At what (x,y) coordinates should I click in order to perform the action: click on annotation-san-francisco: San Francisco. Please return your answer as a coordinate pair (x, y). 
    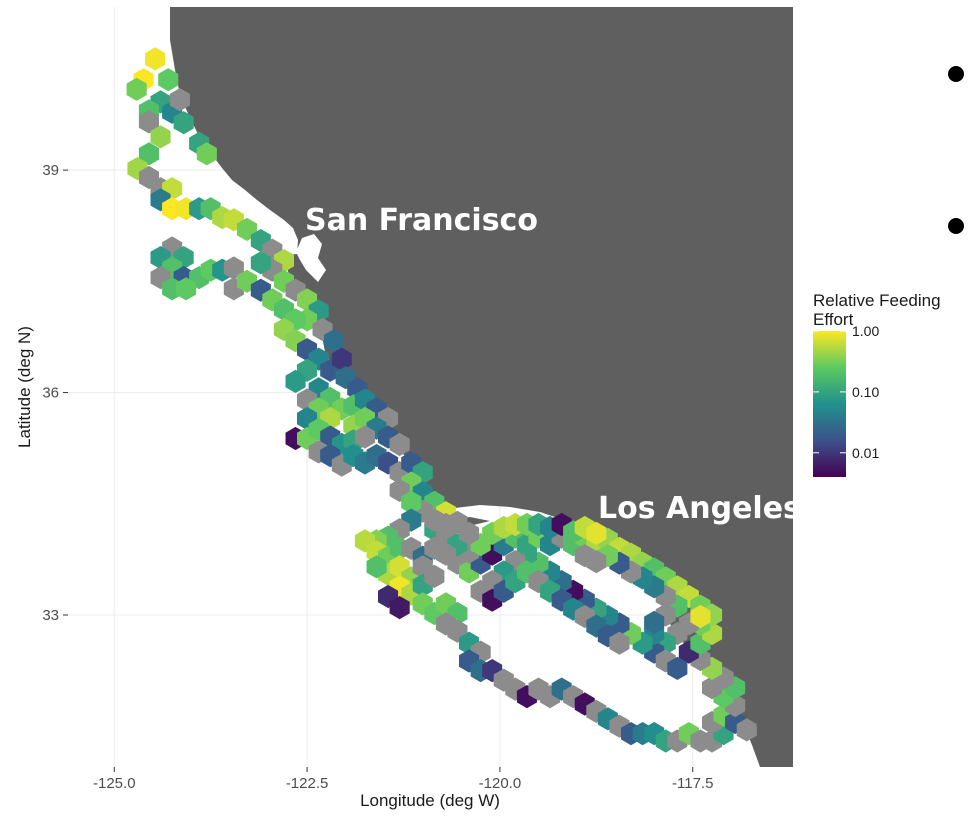
    Looking at the image, I should click on (421, 220).